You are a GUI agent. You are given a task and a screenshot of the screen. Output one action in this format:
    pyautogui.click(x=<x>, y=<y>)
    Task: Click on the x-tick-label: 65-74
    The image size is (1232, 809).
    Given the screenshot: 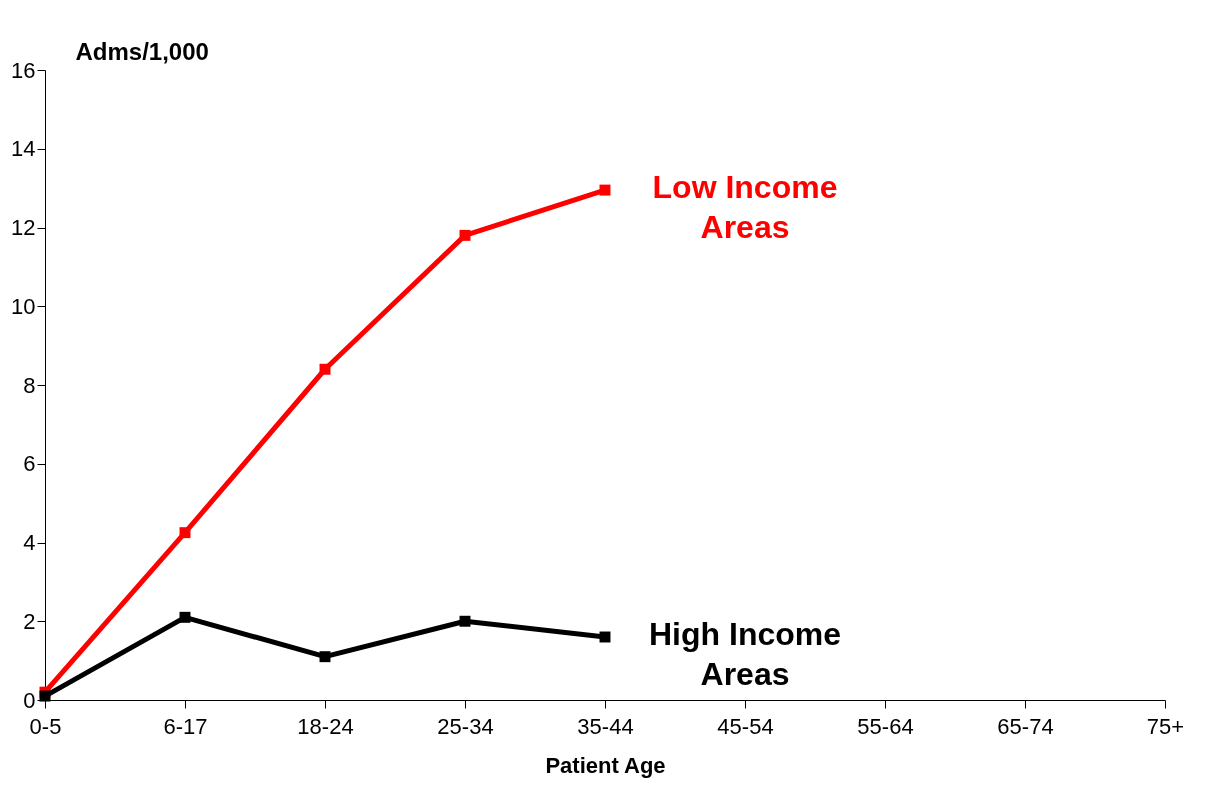 What is the action you would take?
    pyautogui.click(x=1025, y=726)
    